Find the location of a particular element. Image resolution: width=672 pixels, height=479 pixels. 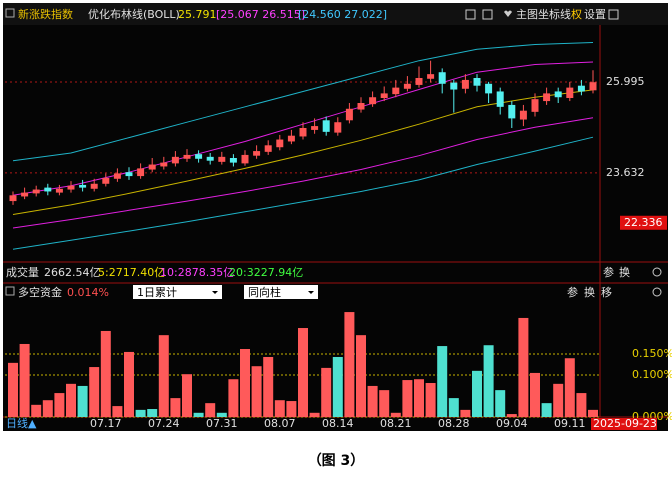

panel-button: 移 is located at coordinates (606, 292).